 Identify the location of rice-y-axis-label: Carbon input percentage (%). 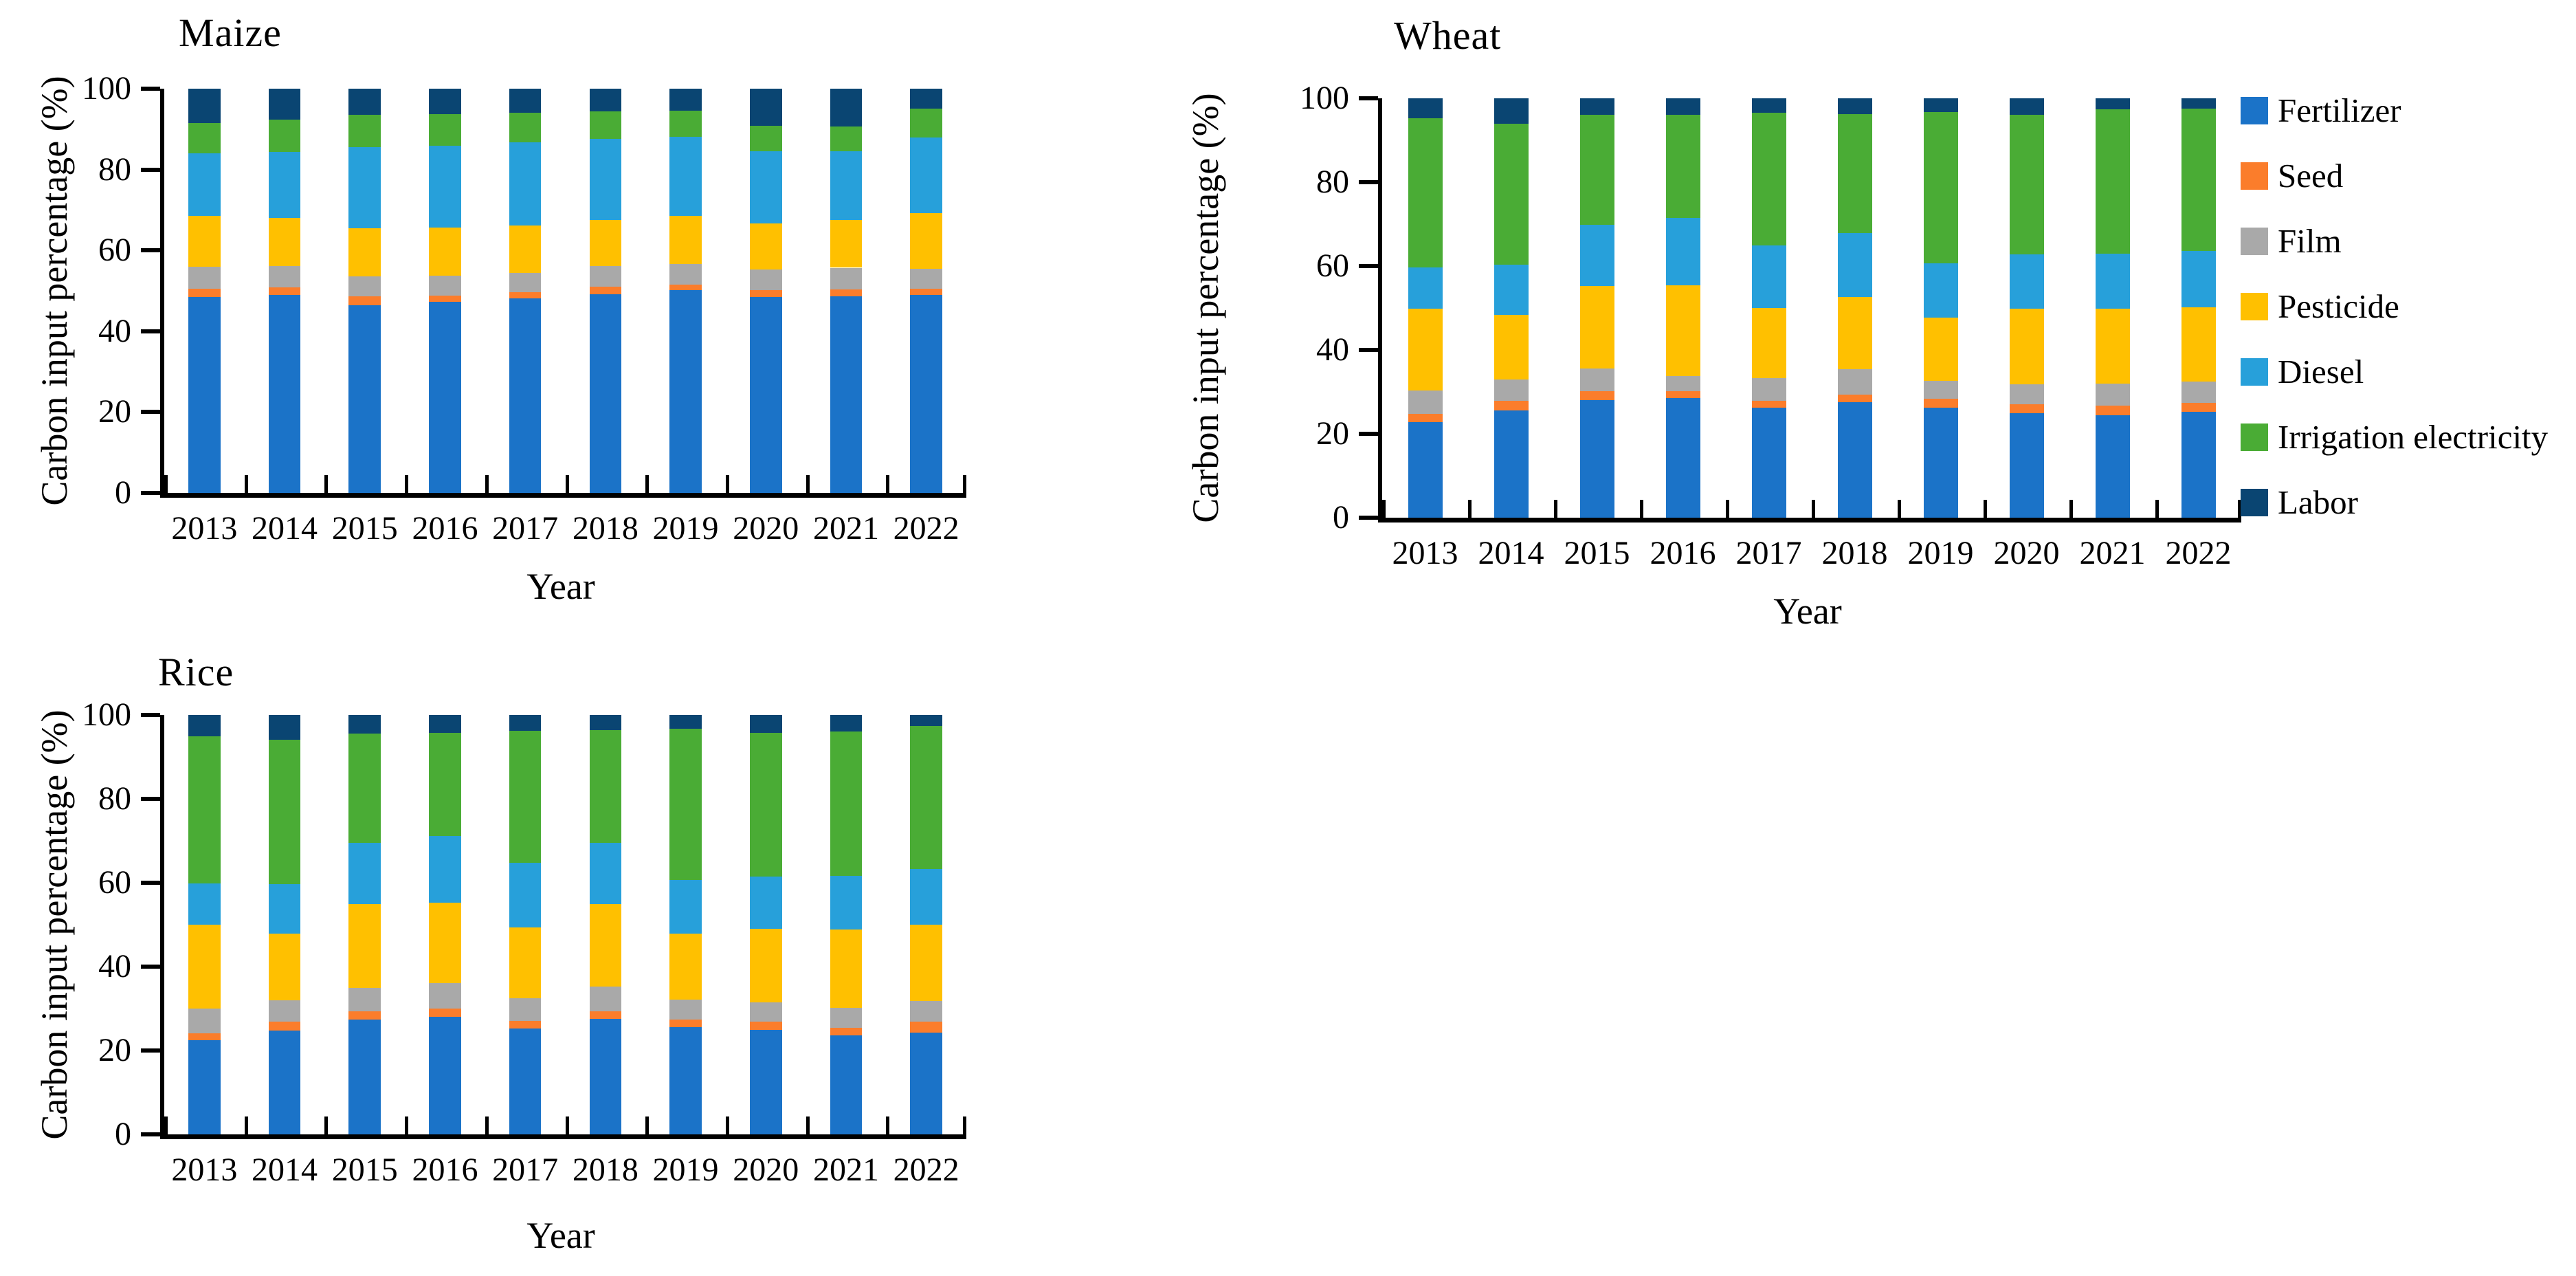
(54, 925).